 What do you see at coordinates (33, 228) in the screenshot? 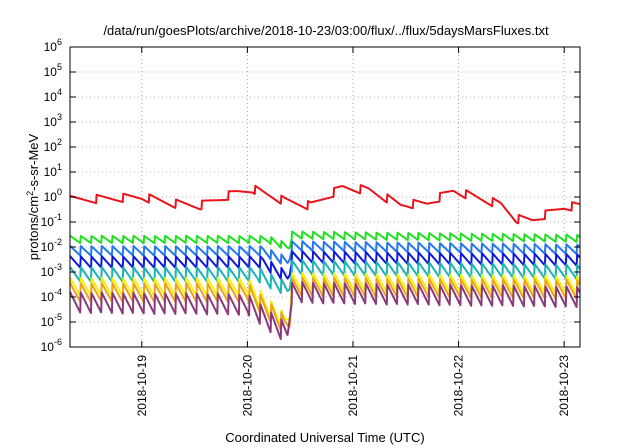
I see `y-axis-label-base: protons/cm` at bounding box center [33, 228].